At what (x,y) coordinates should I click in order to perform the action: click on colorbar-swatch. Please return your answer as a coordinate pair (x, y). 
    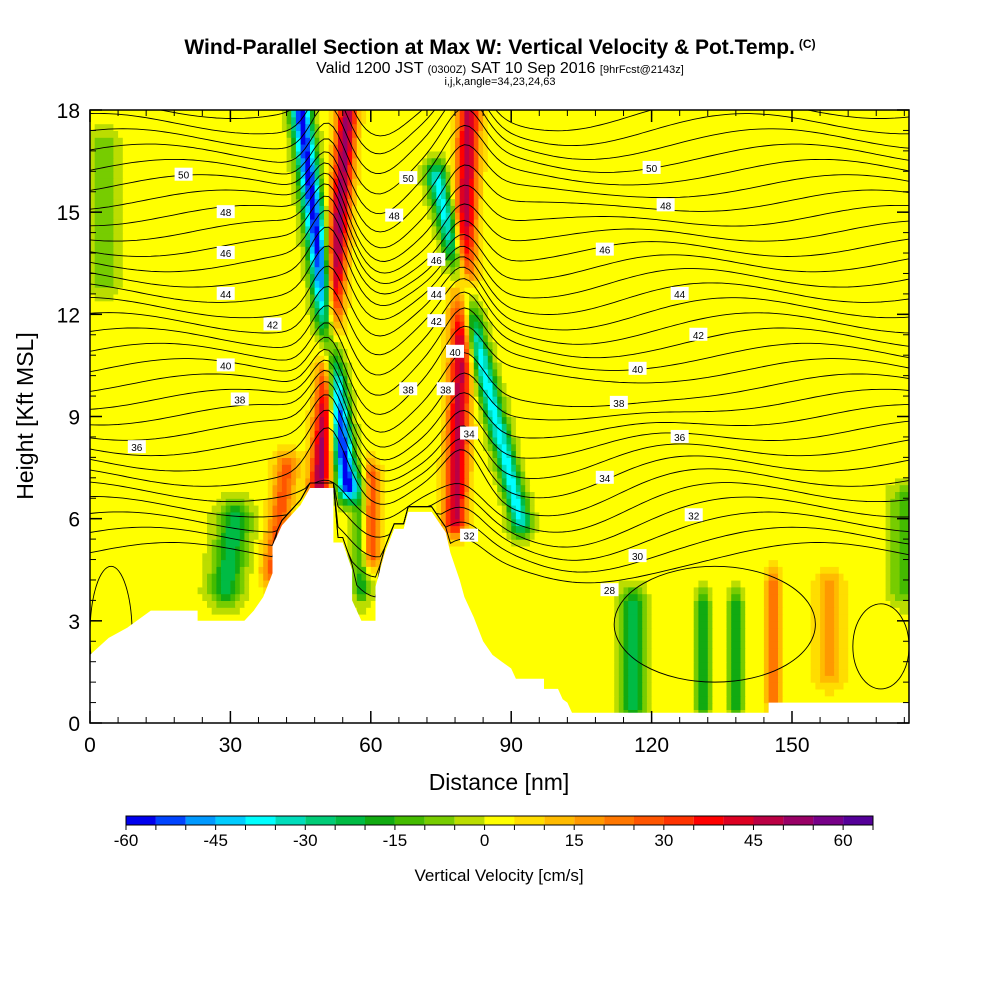
    Looking at the image, I should click on (678, 820).